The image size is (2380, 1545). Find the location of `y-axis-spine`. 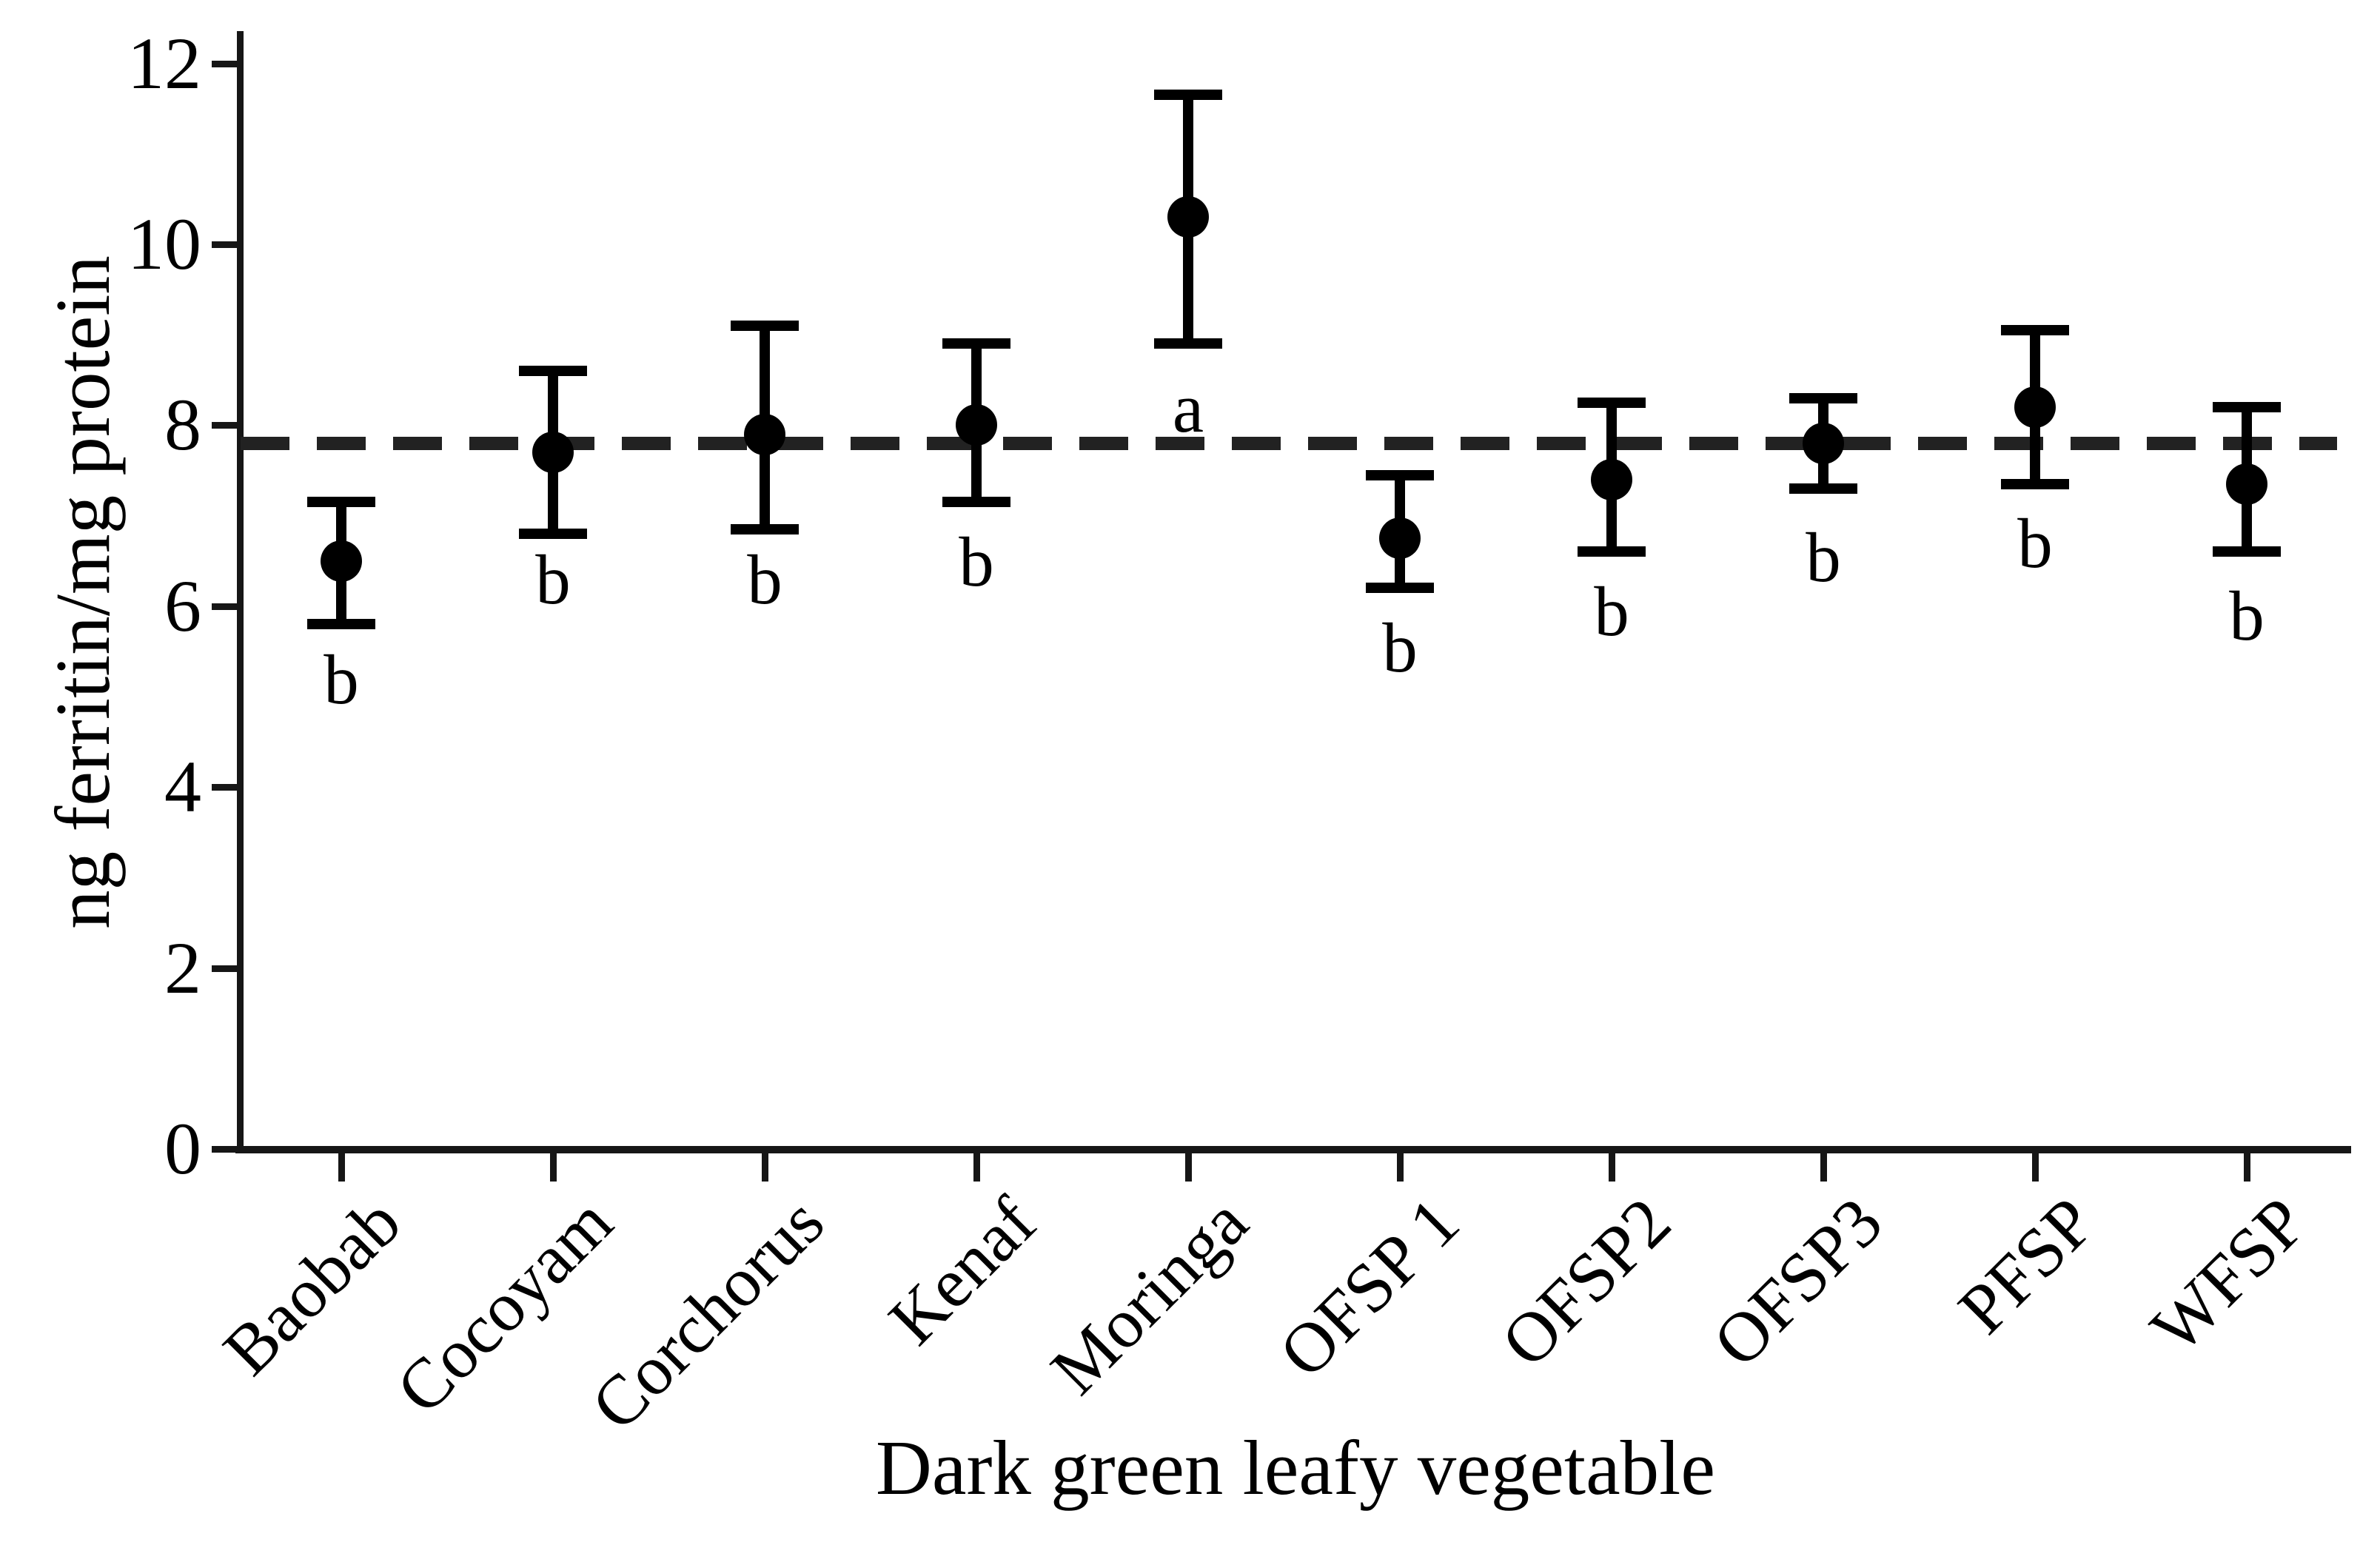

y-axis-spine is located at coordinates (240, 592).